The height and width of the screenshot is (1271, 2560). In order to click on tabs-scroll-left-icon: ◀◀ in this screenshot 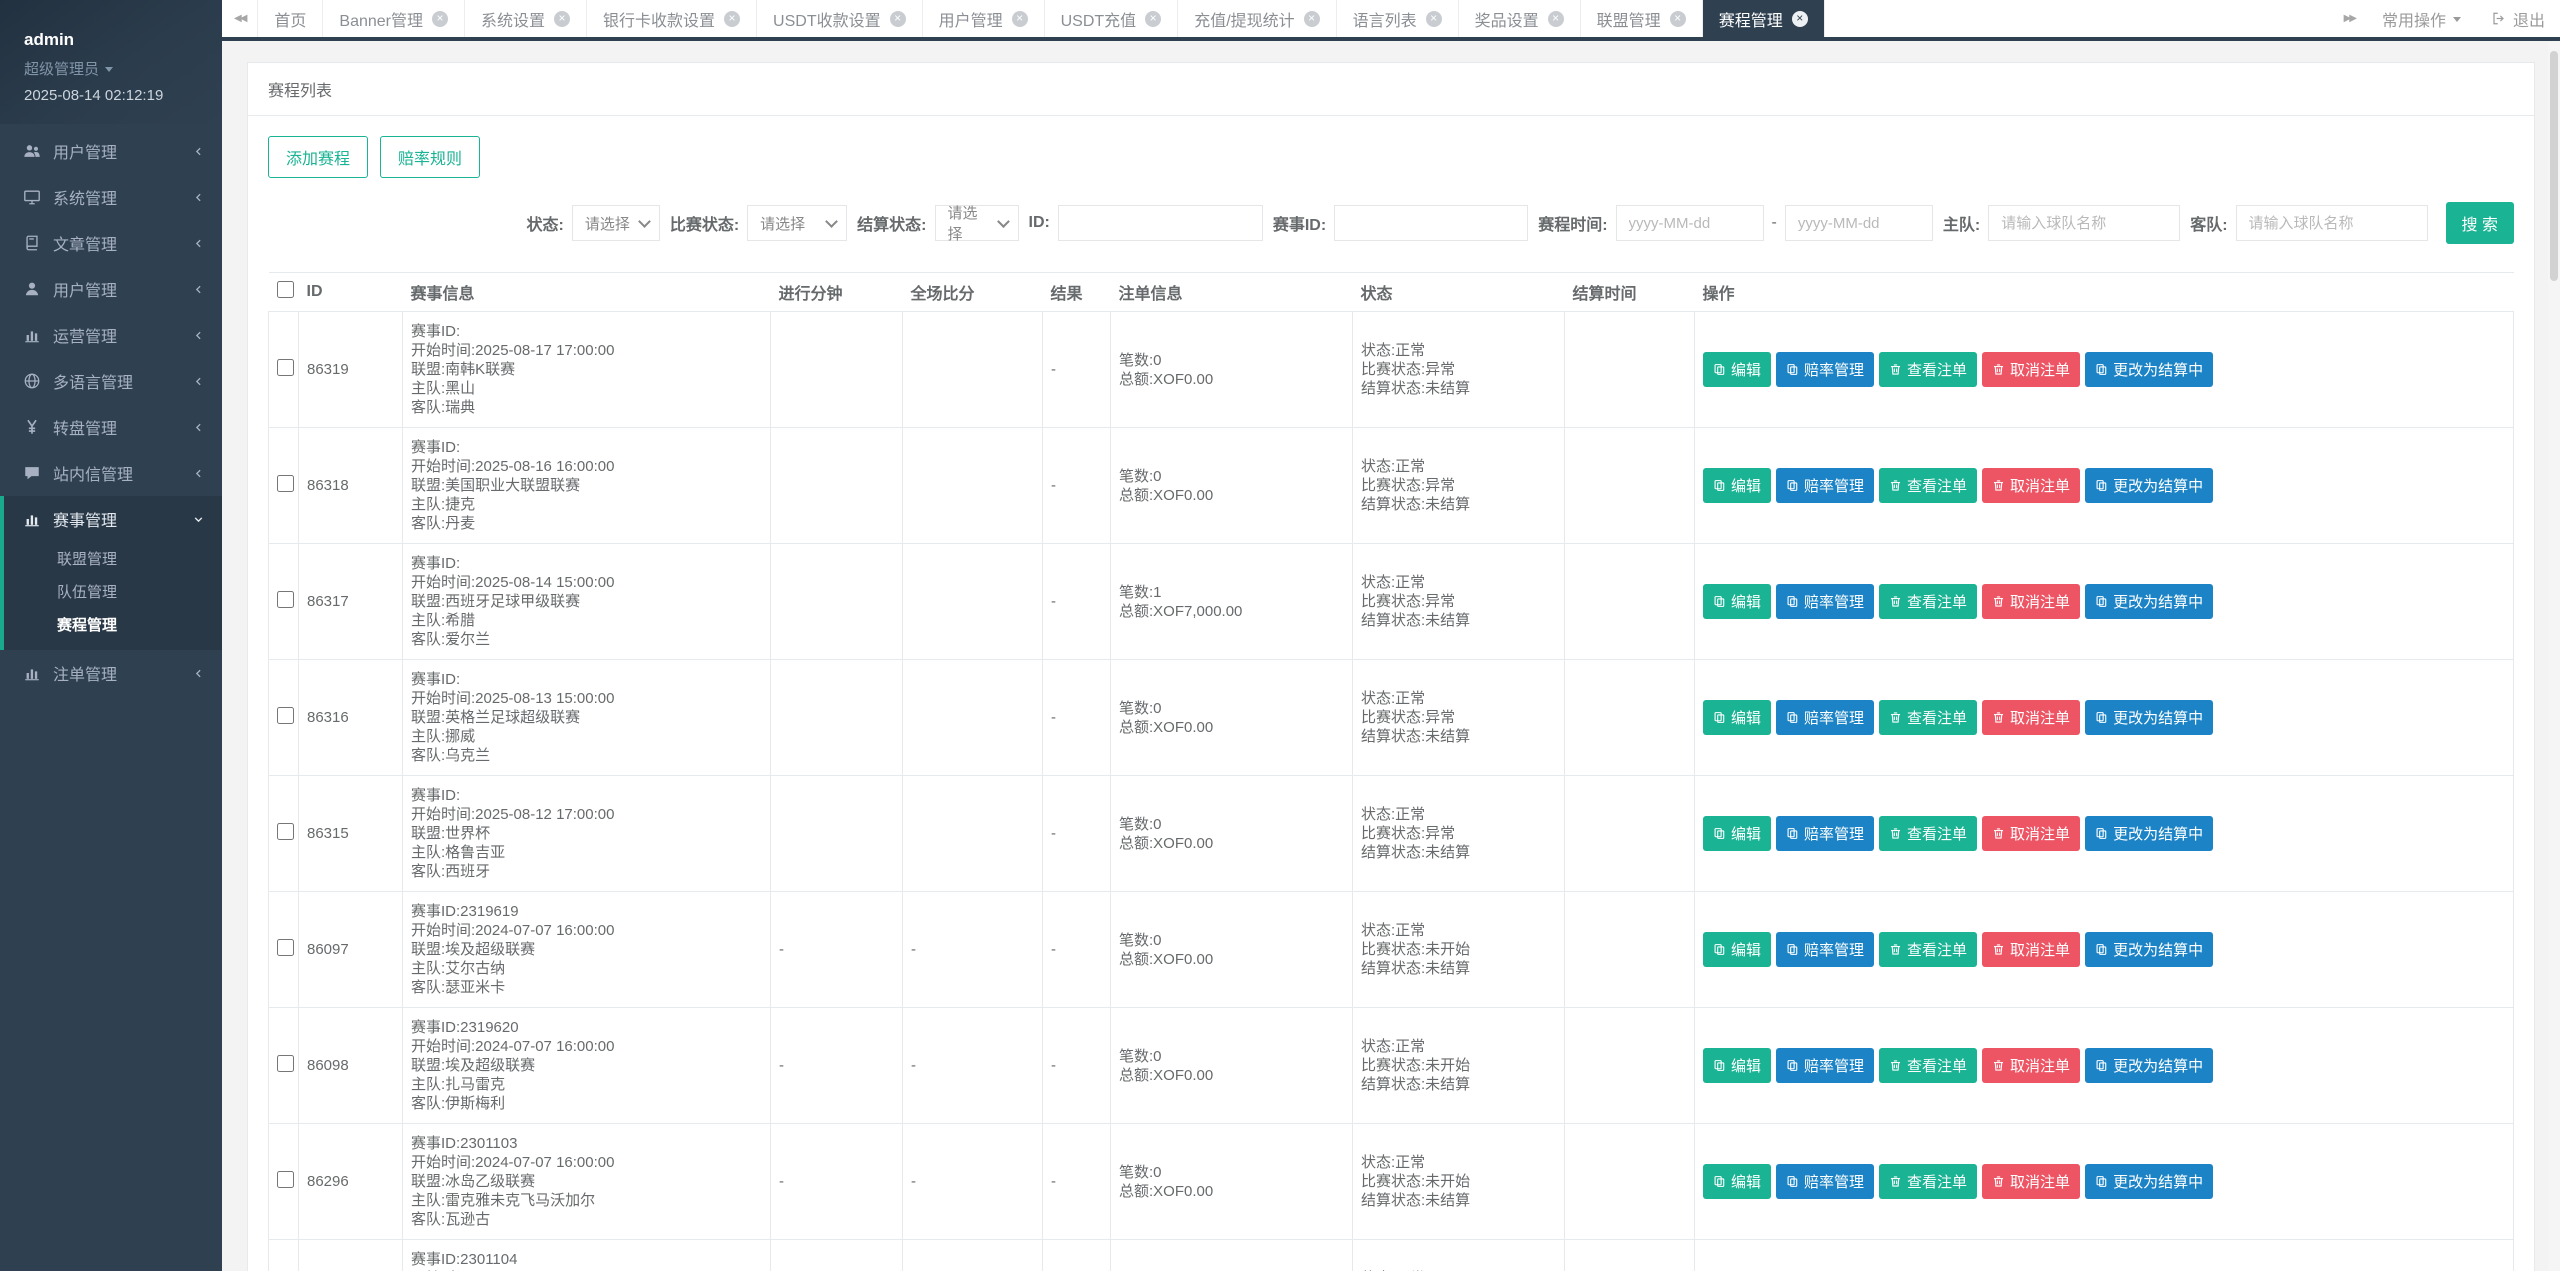, I will do `click(240, 18)`.